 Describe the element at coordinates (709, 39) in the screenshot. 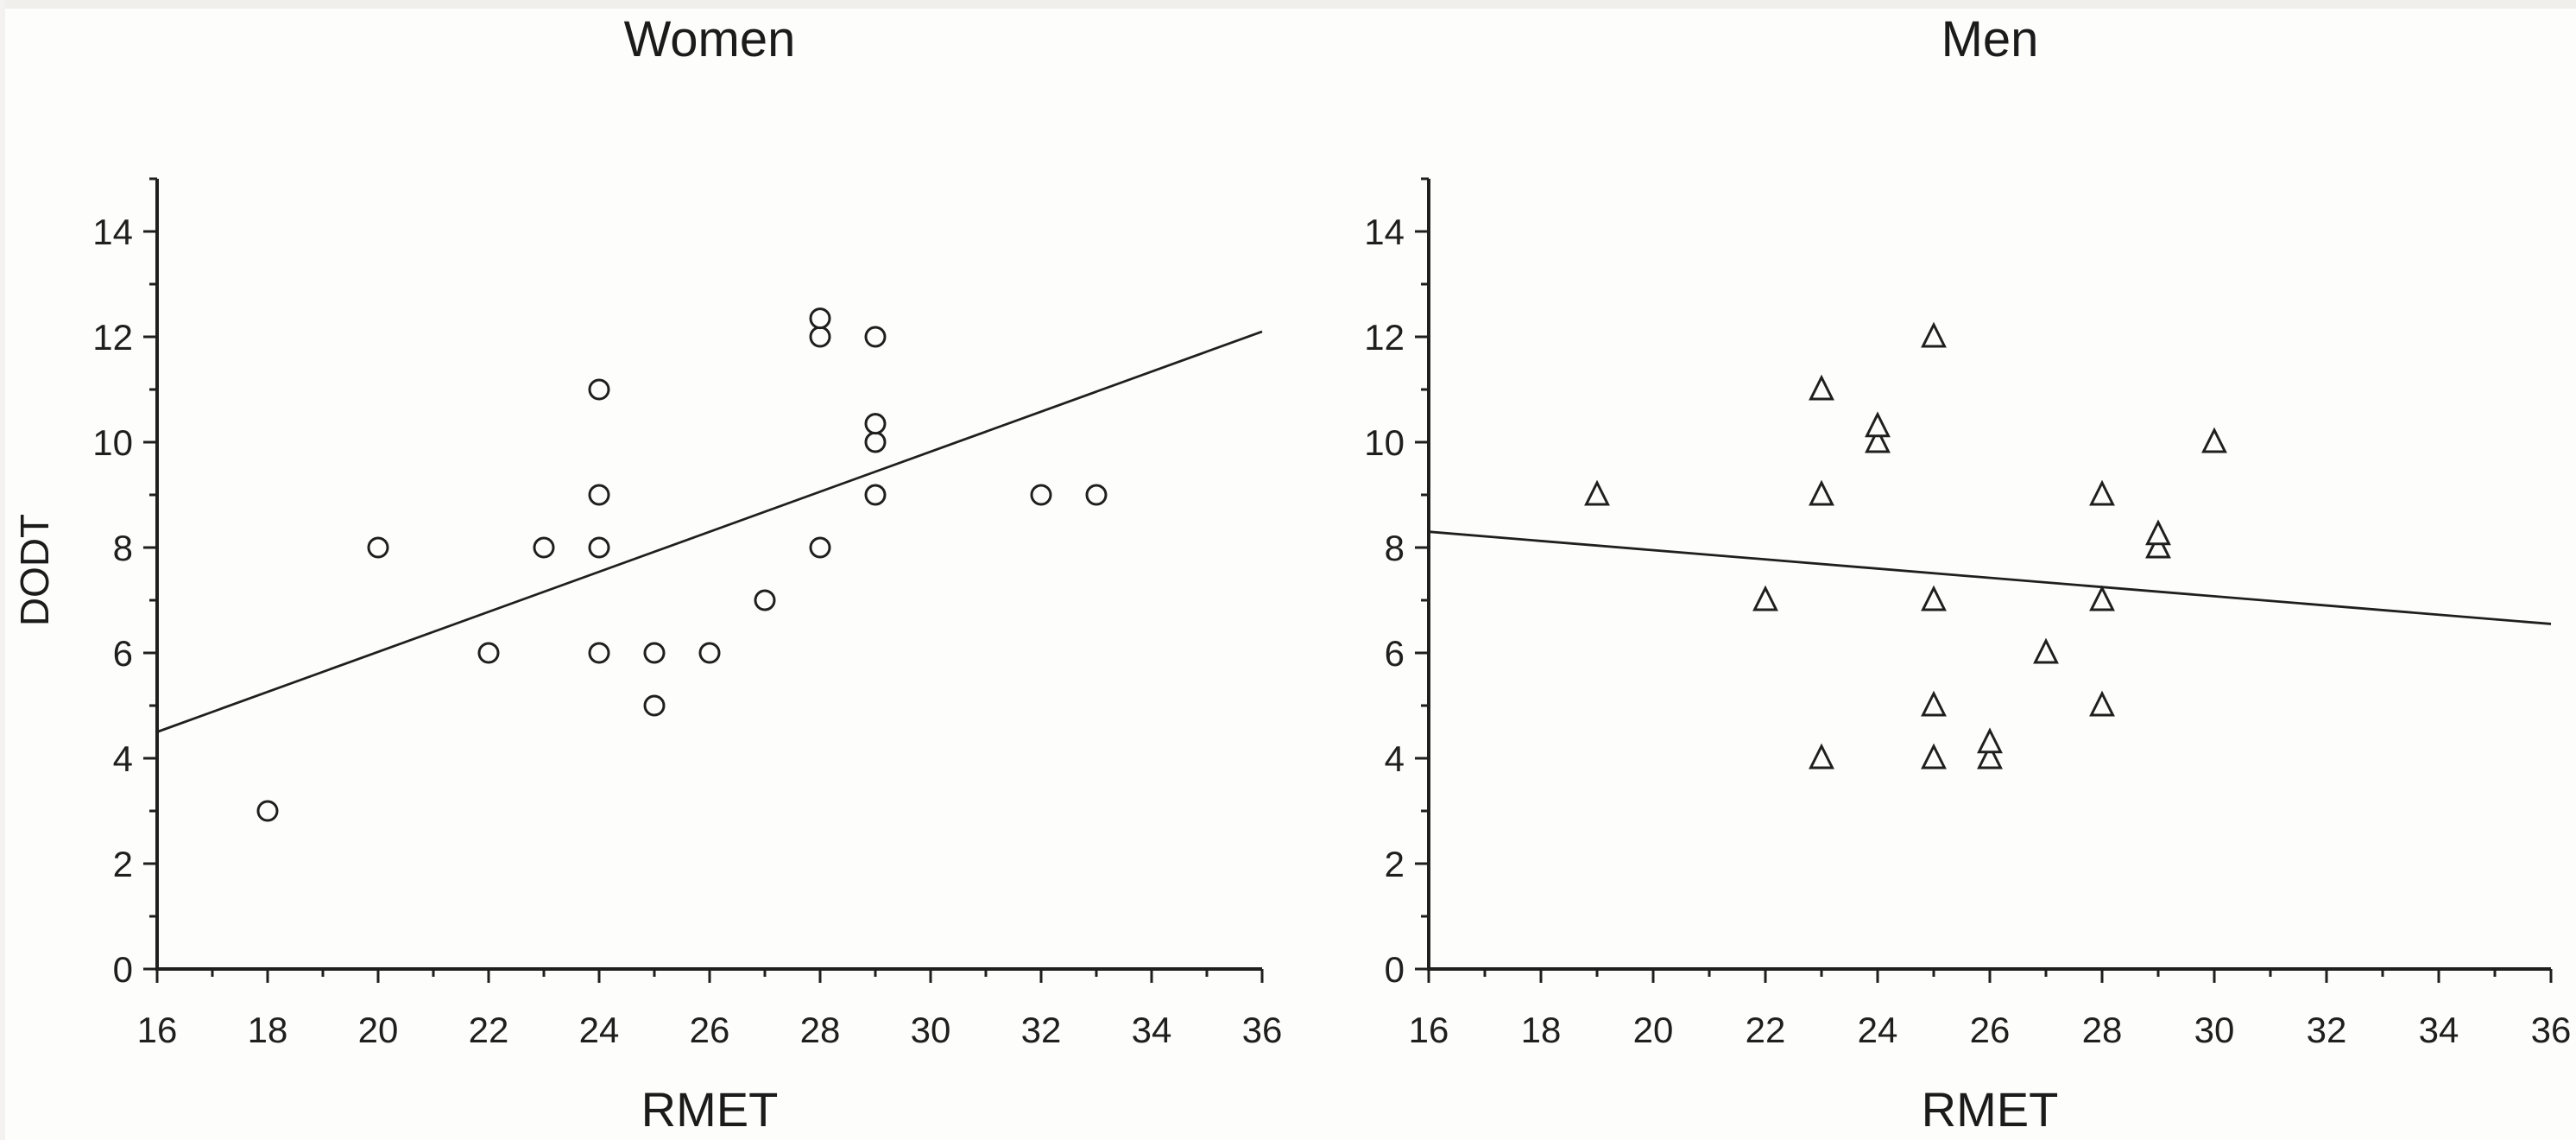

I see `women-chart-title: Women` at that location.